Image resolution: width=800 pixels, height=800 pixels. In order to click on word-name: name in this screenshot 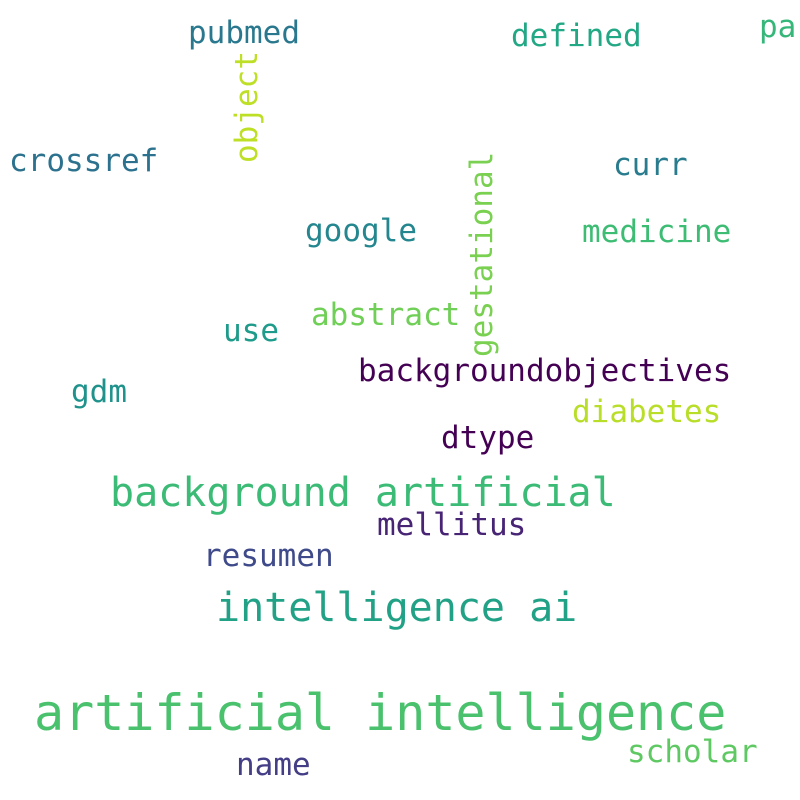, I will do `click(273, 765)`.